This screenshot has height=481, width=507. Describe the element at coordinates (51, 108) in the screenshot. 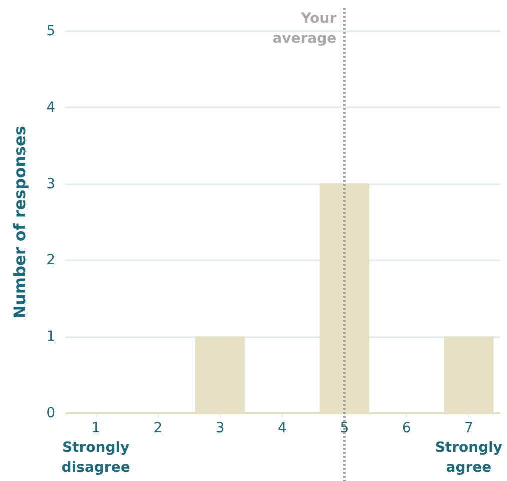

I see `y-tick-label: 4` at that location.